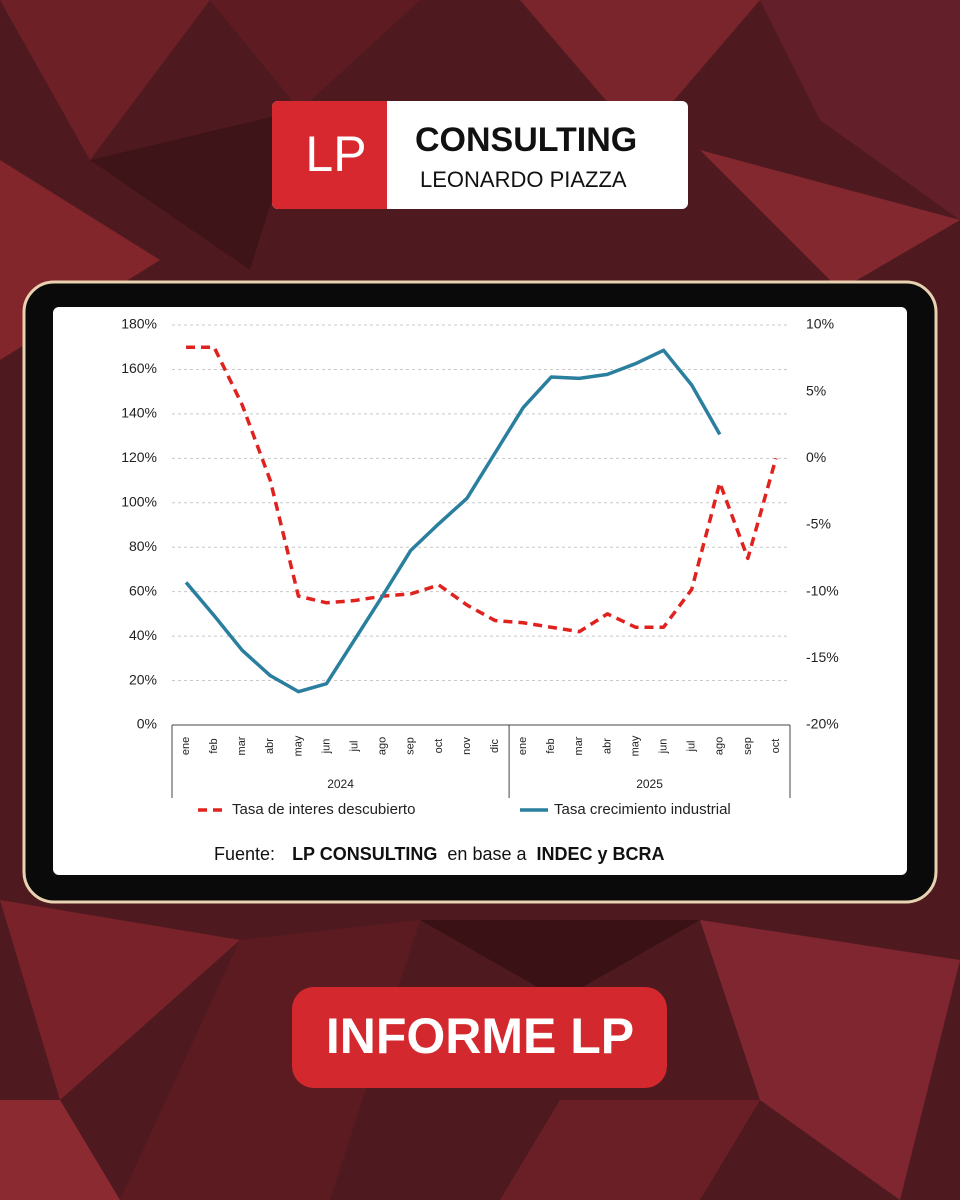  What do you see at coordinates (147, 724) in the screenshot?
I see `y-tick-label: 0%` at bounding box center [147, 724].